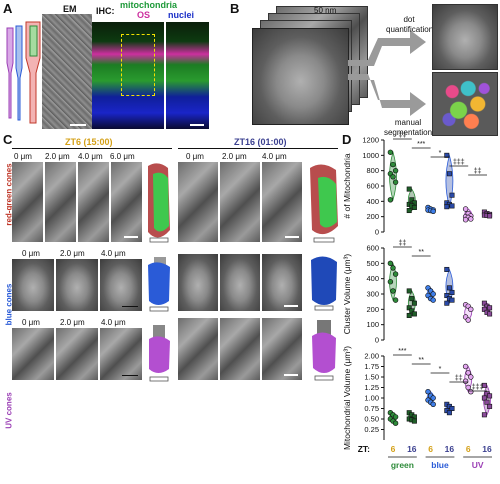 The height and width of the screenshot is (484, 500). I want to click on y-tick-label: 500, so click(372, 263).